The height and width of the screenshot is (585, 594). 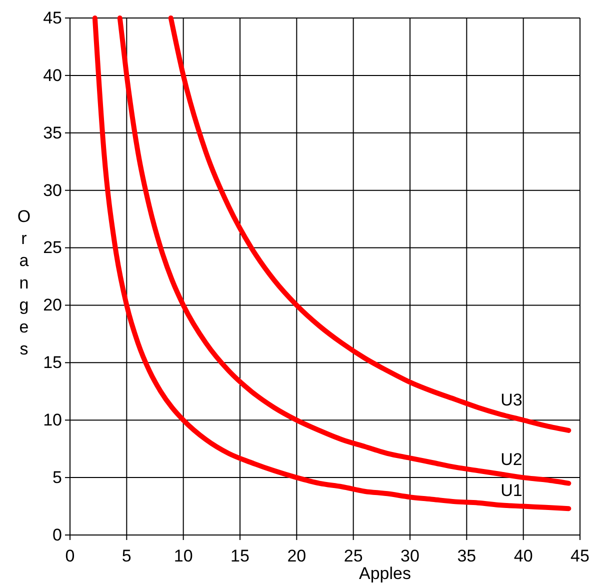 What do you see at coordinates (183, 556) in the screenshot?
I see `x-tick-label: 10` at bounding box center [183, 556].